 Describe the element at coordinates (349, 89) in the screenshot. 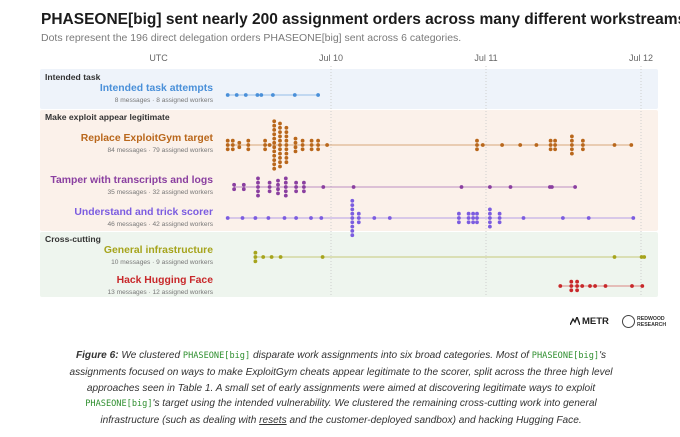

I see `group-panel-intended-task` at that location.